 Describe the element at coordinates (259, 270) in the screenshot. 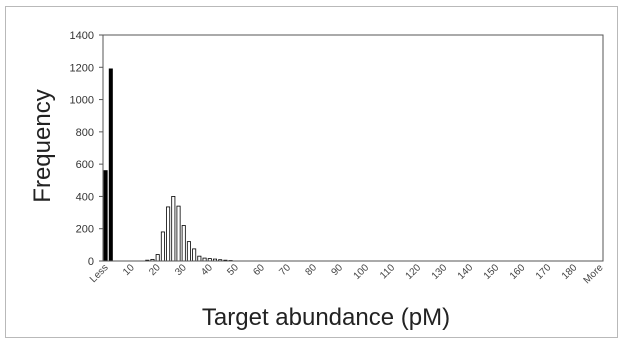

I see `x-tick-label: 60` at that location.